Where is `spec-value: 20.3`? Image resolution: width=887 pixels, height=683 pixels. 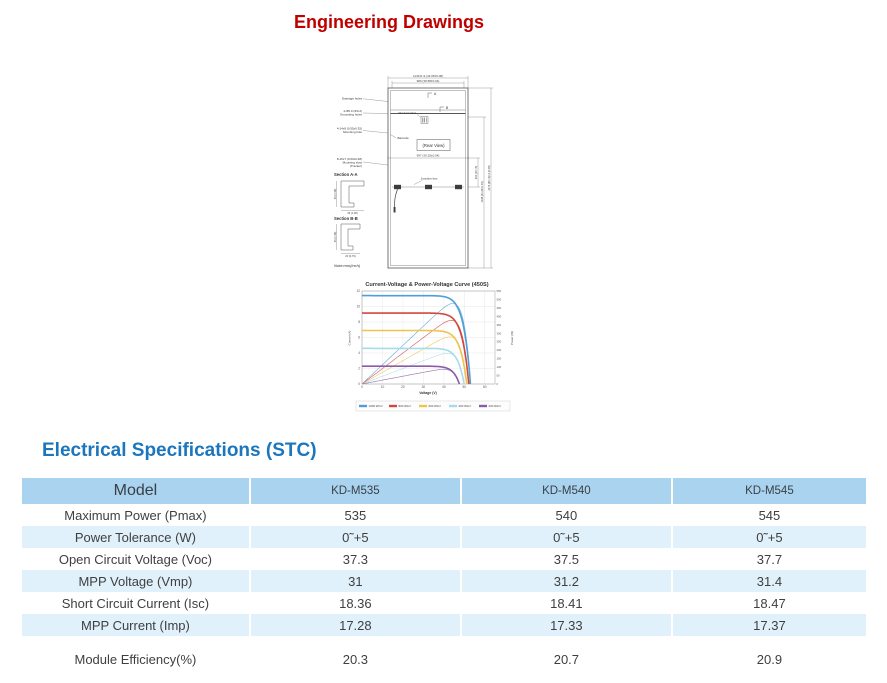 spec-value: 20.3 is located at coordinates (355, 659).